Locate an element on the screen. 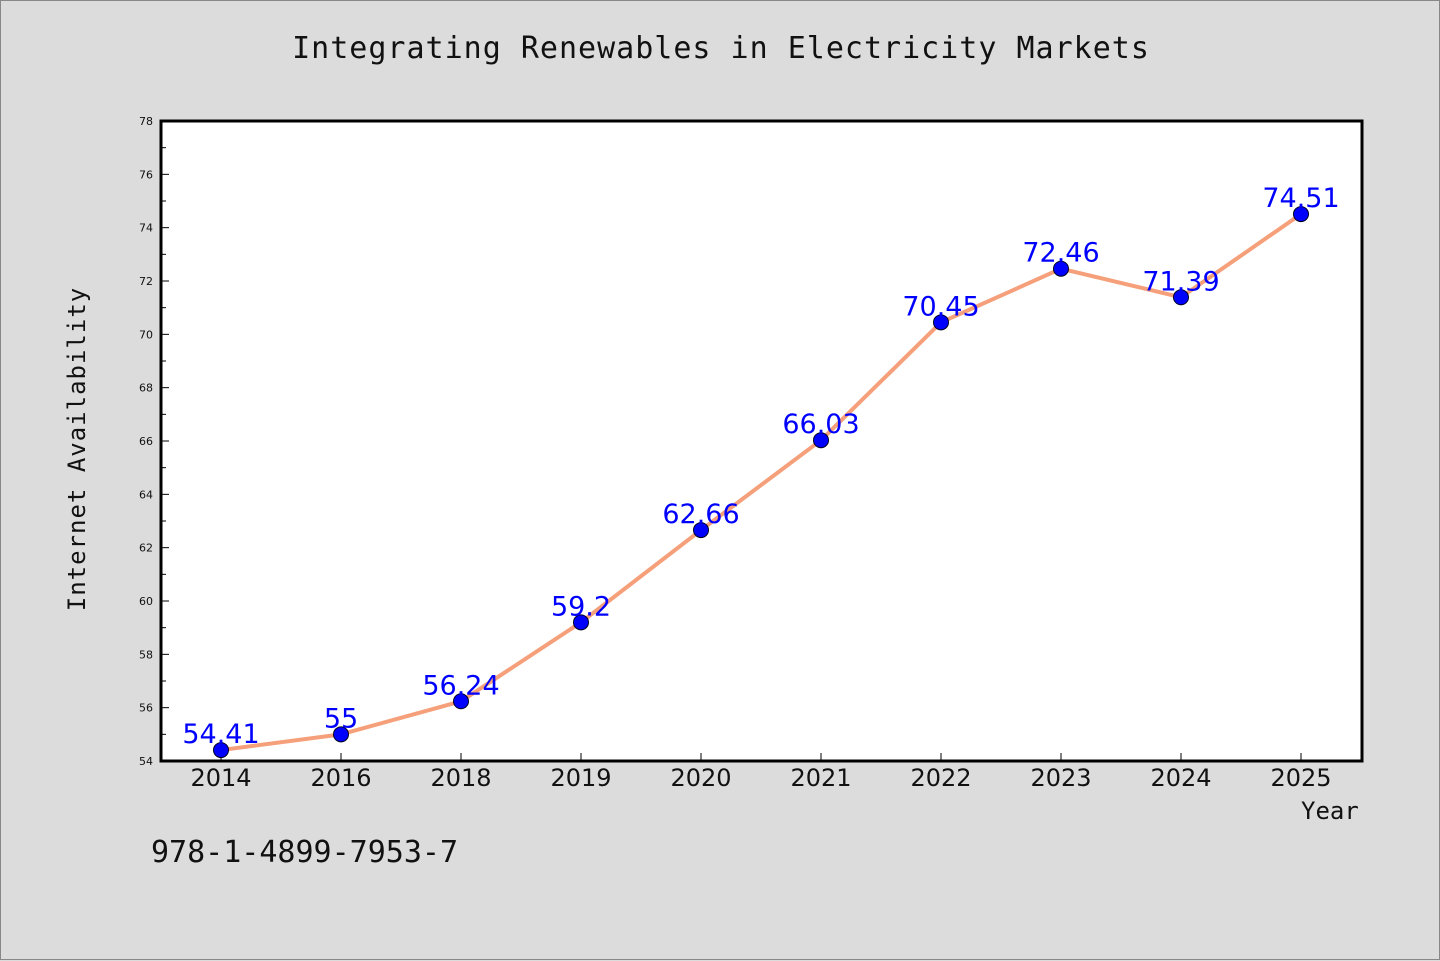 The width and height of the screenshot is (1440, 961). y-tick-label: 72 is located at coordinates (146, 281).